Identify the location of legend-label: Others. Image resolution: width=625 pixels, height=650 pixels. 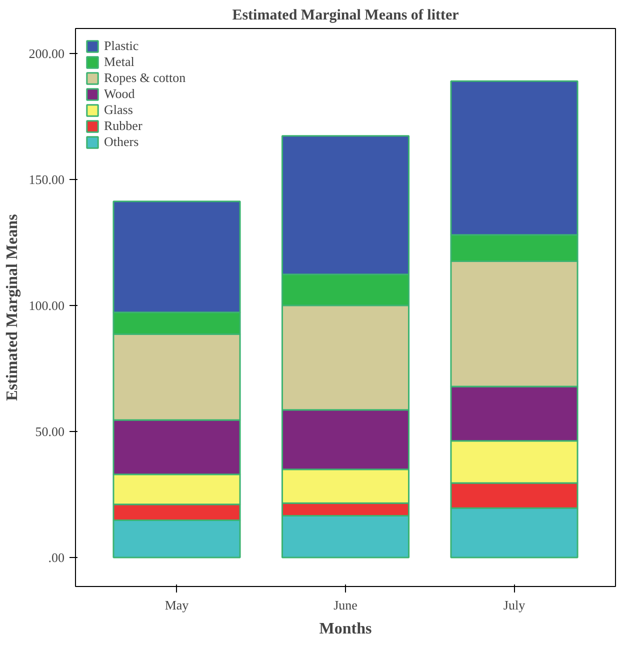
(121, 142).